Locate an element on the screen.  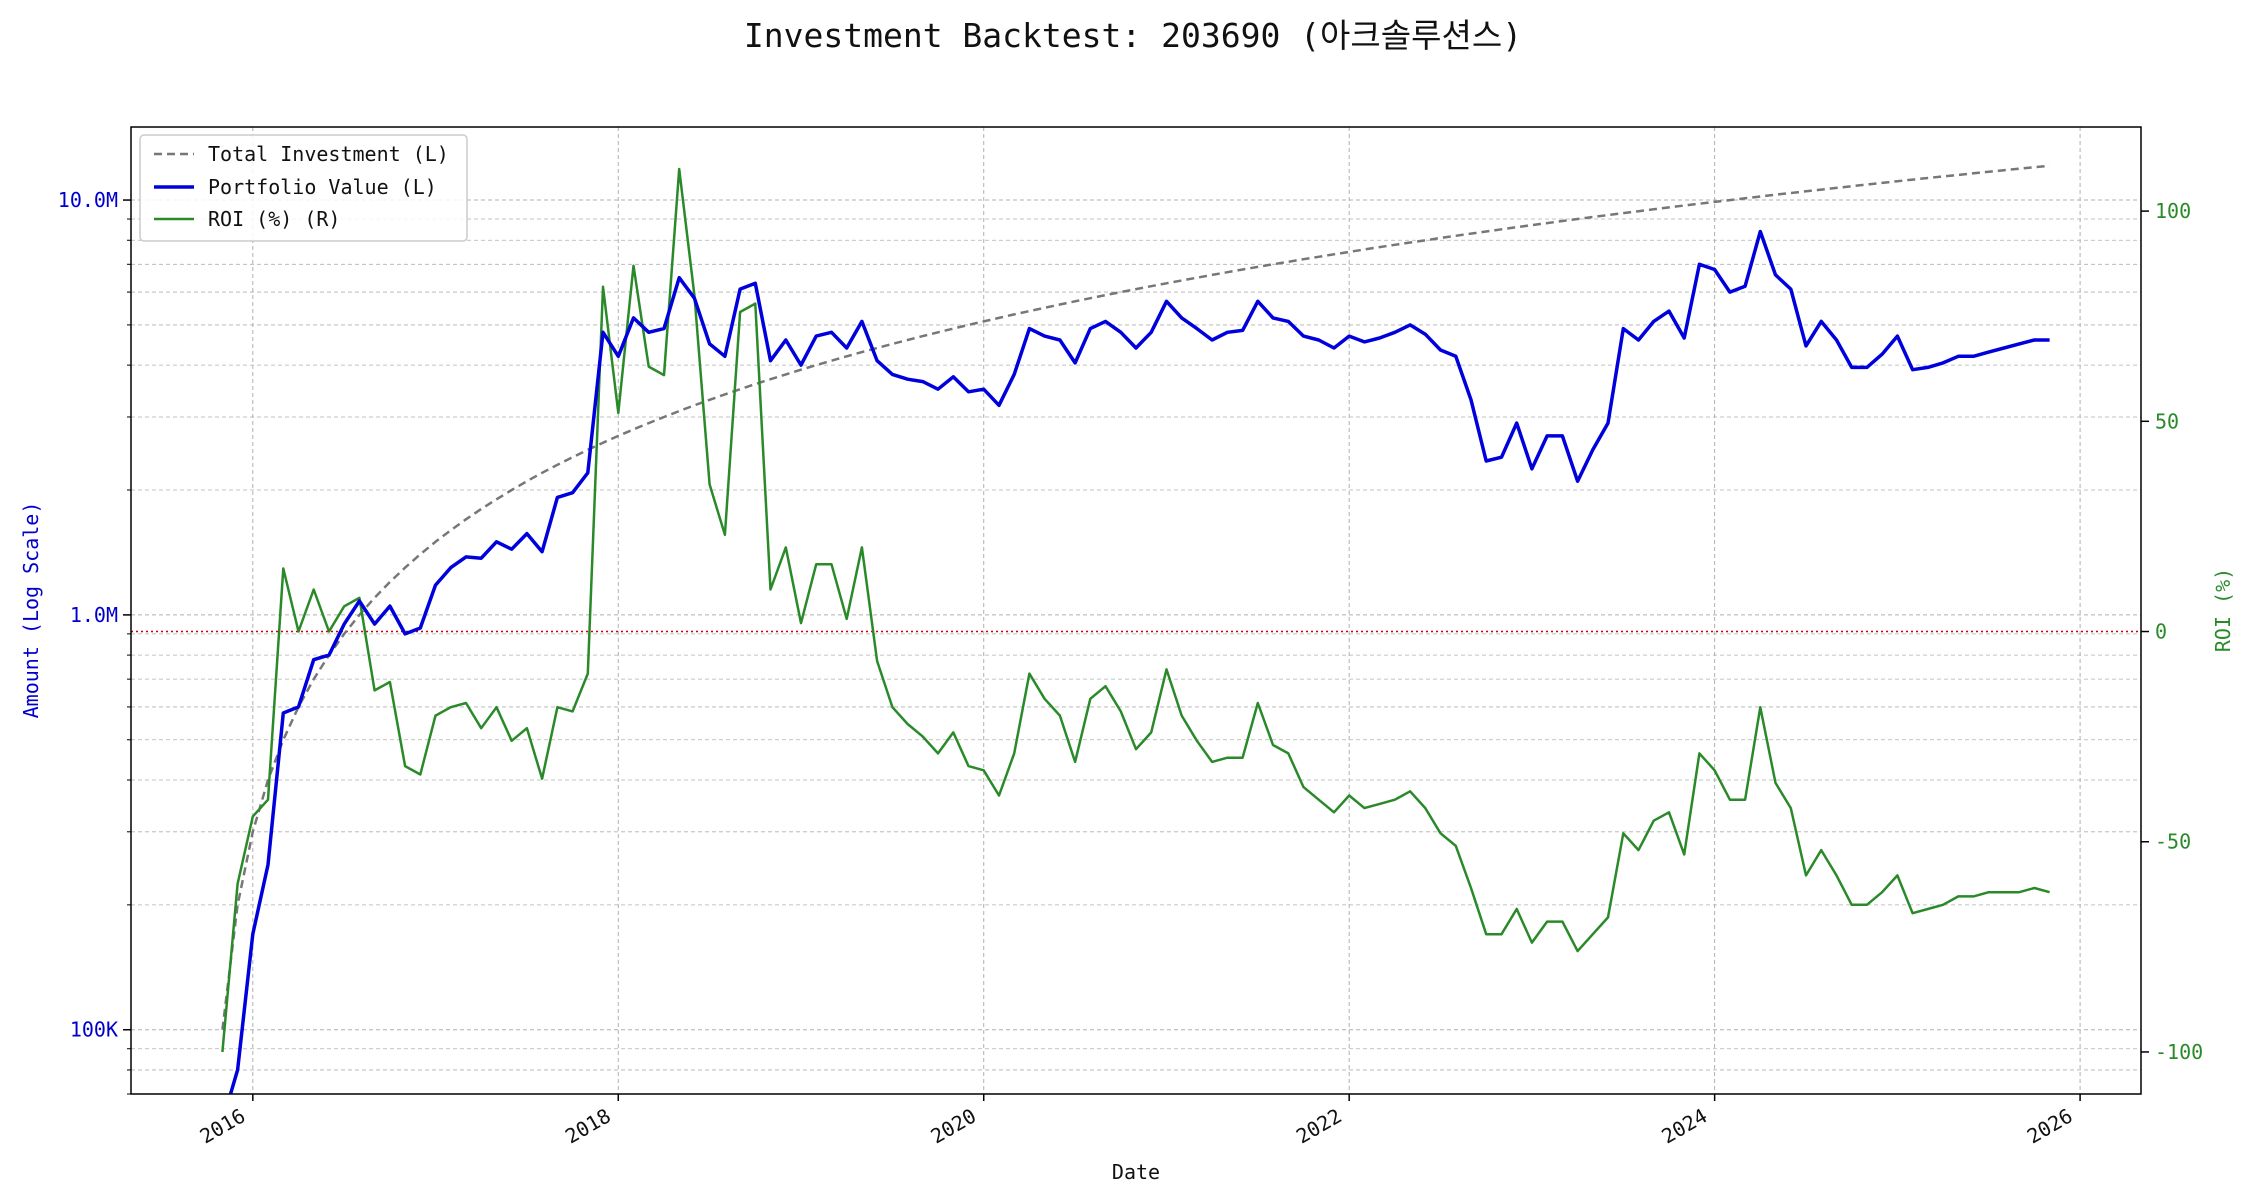
right-tick-label: 50 is located at coordinates (2167, 421).